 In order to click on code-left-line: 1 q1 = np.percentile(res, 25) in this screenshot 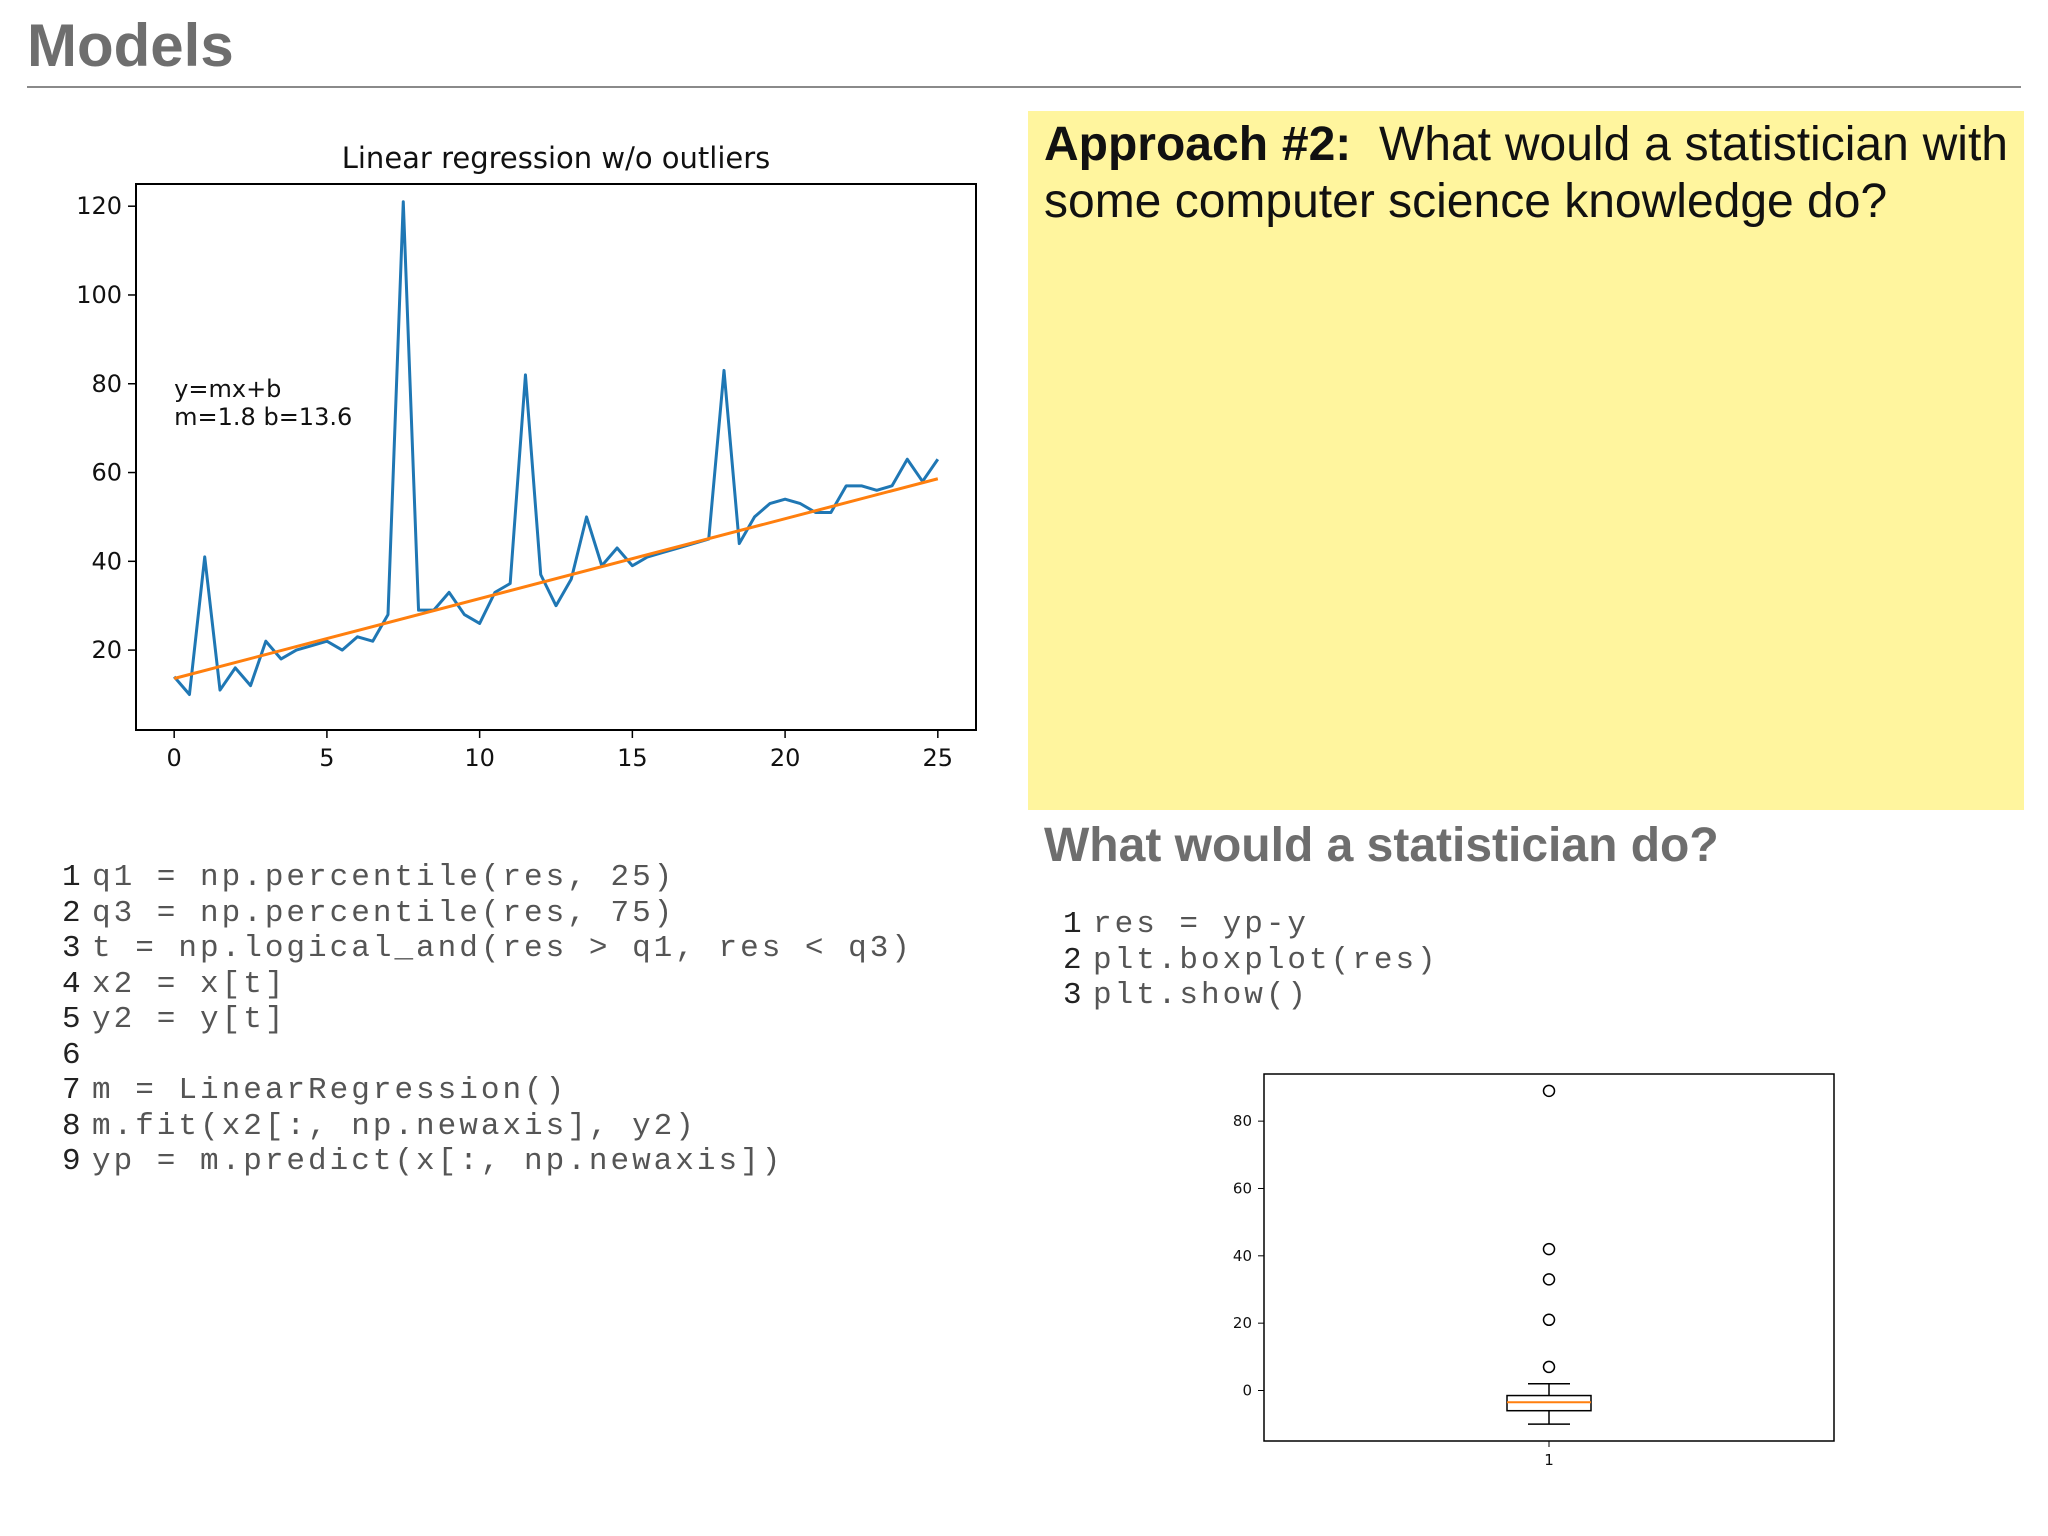, I will do `click(487, 878)`.